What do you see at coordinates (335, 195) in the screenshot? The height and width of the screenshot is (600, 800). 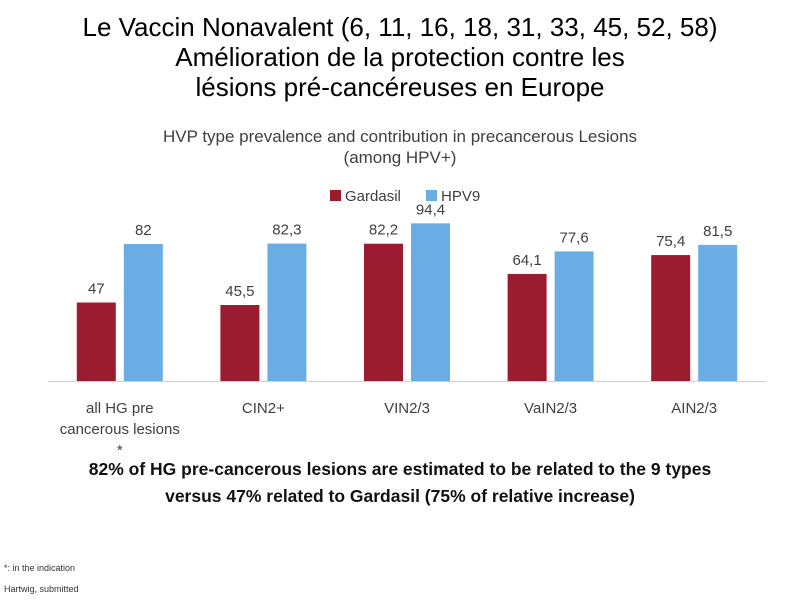 I see `legend-swatch-gardasil` at bounding box center [335, 195].